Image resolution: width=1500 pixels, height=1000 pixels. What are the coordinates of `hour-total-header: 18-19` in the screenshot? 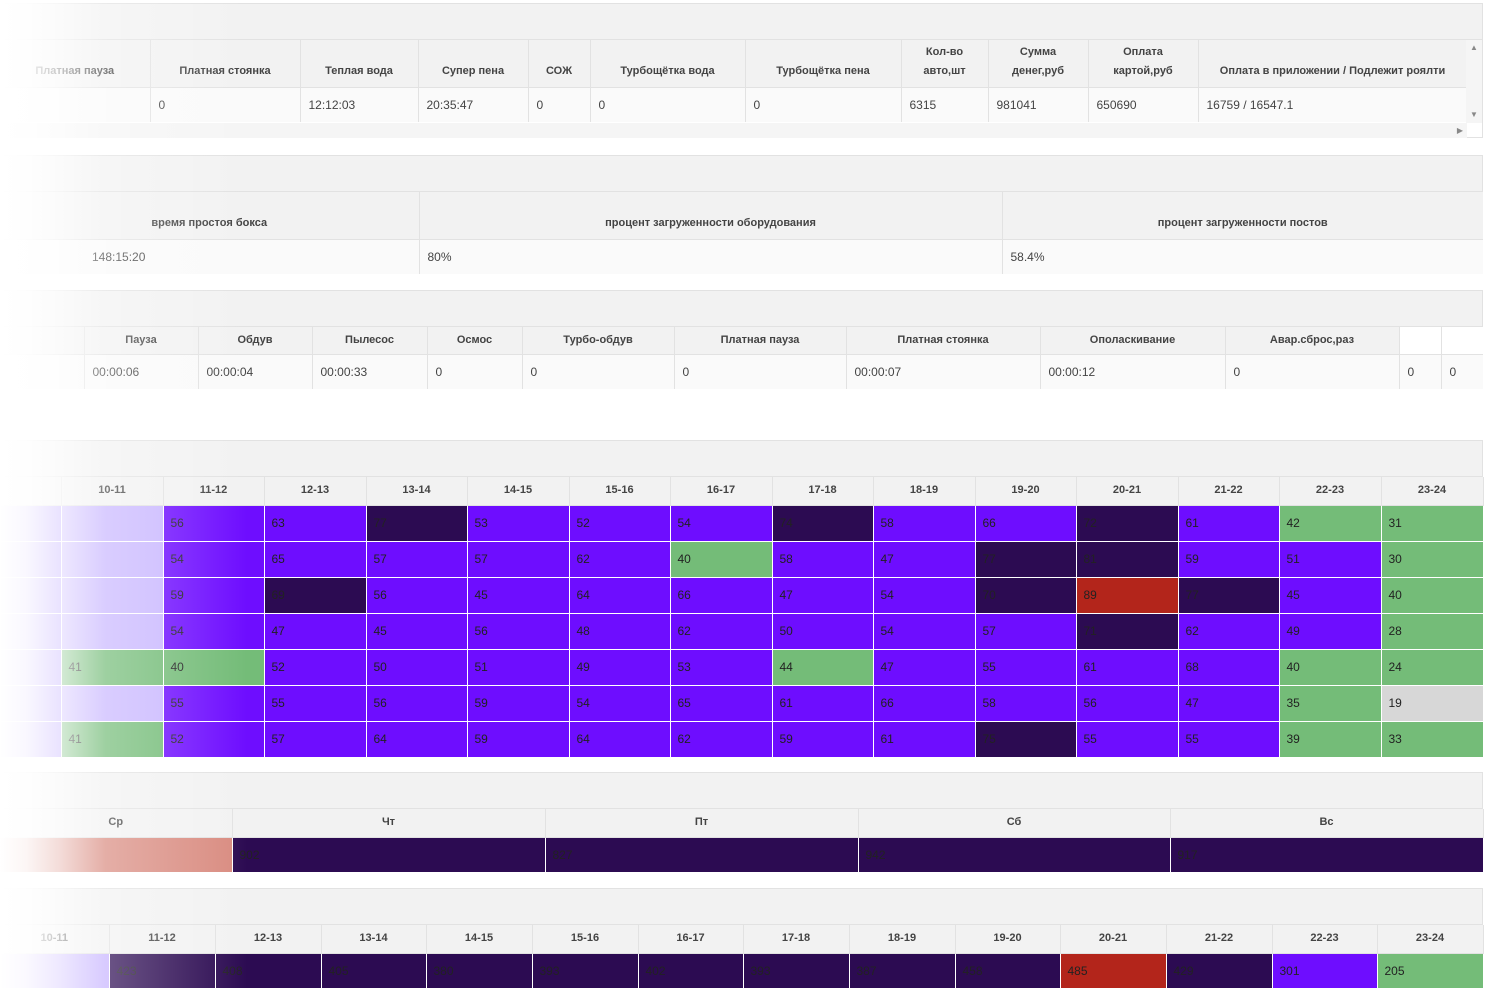 It's located at (902, 939).